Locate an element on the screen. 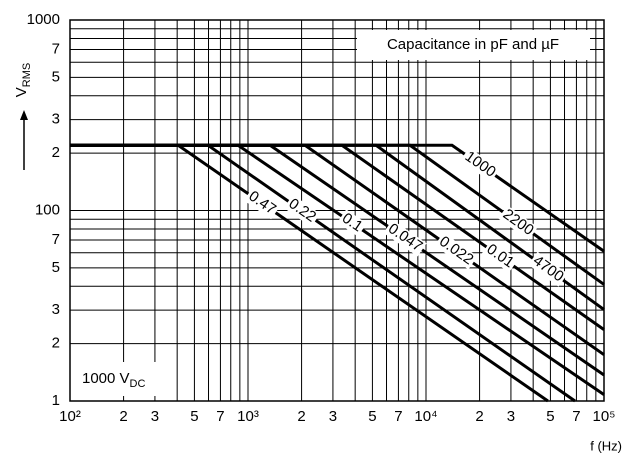 The image size is (635, 455). y-tick-label: 1 is located at coordinates (56, 400).